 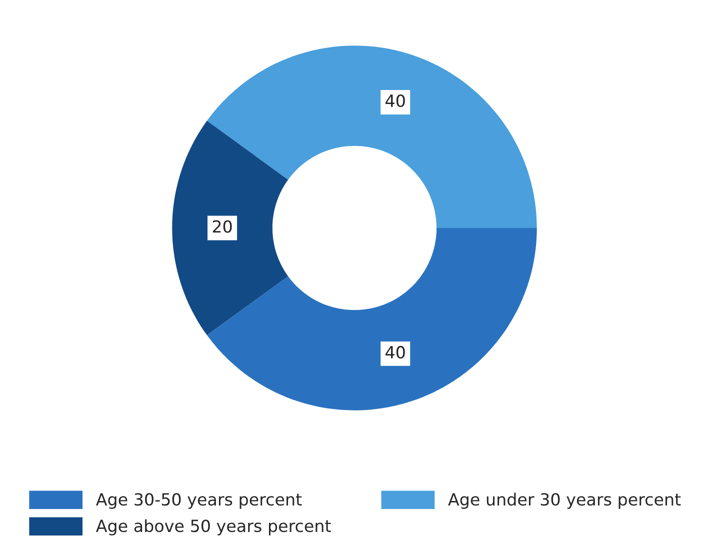 What do you see at coordinates (222, 226) in the screenshot?
I see `data-label: 20` at bounding box center [222, 226].